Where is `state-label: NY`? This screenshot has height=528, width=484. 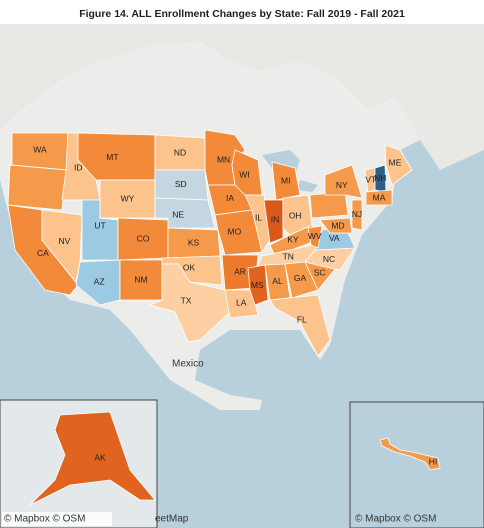 state-label: NY is located at coordinates (342, 185).